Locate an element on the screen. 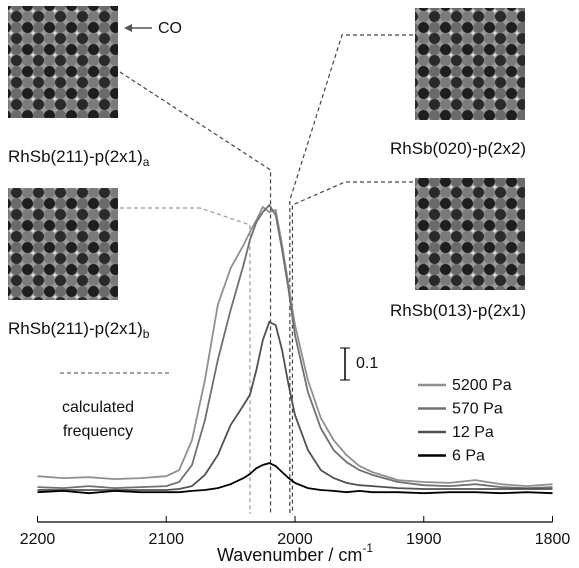 The image size is (579, 568). calc-legend-text: calculated is located at coordinates (98, 407).